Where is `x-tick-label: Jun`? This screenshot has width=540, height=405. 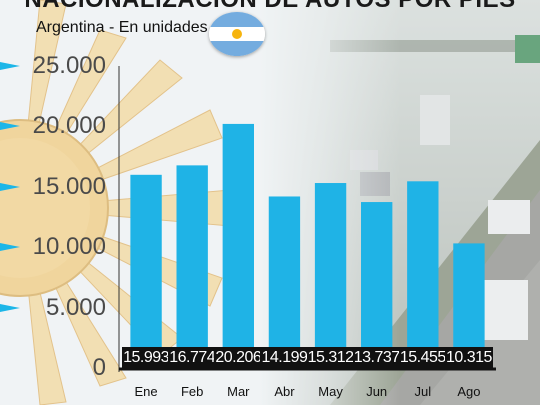
x-tick-label: Jun is located at coordinates (377, 391).